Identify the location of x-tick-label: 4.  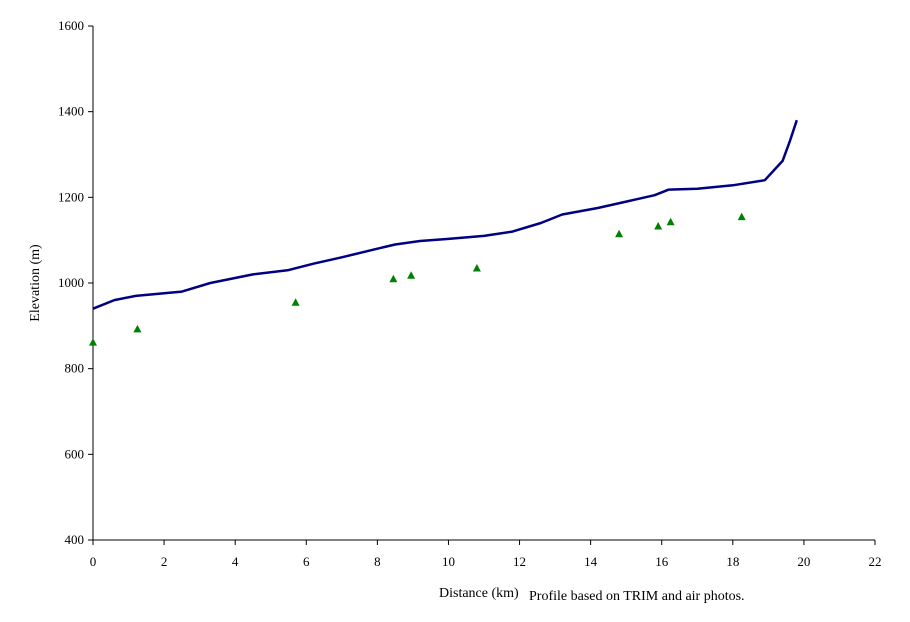
(235, 561).